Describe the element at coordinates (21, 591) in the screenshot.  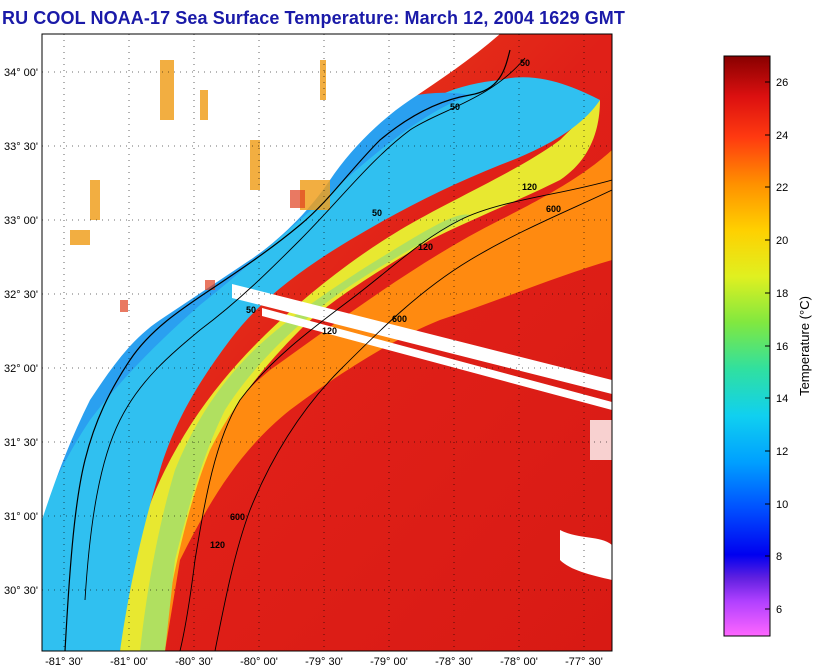
I see `lat-tick: 30° 30'` at that location.